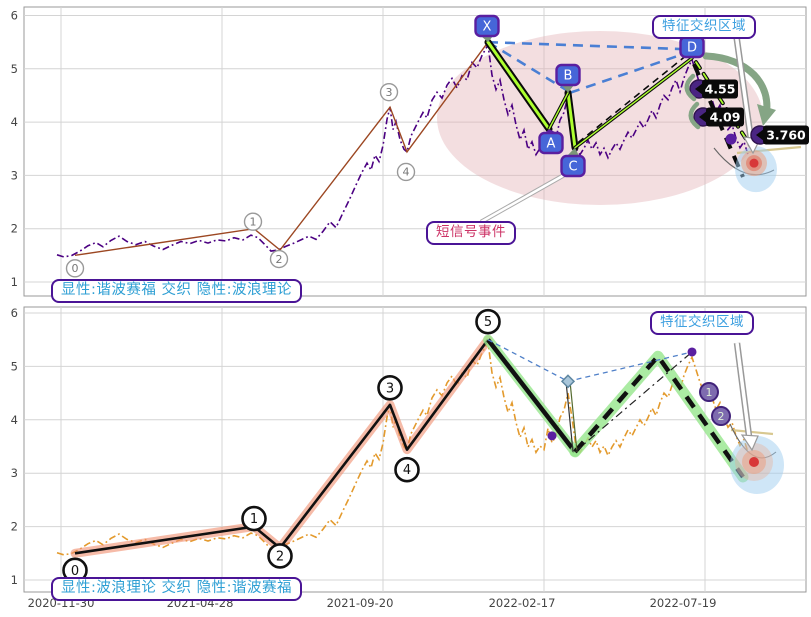 The height and width of the screenshot is (617, 811). I want to click on target-red-dot-bottom, so click(754, 461).